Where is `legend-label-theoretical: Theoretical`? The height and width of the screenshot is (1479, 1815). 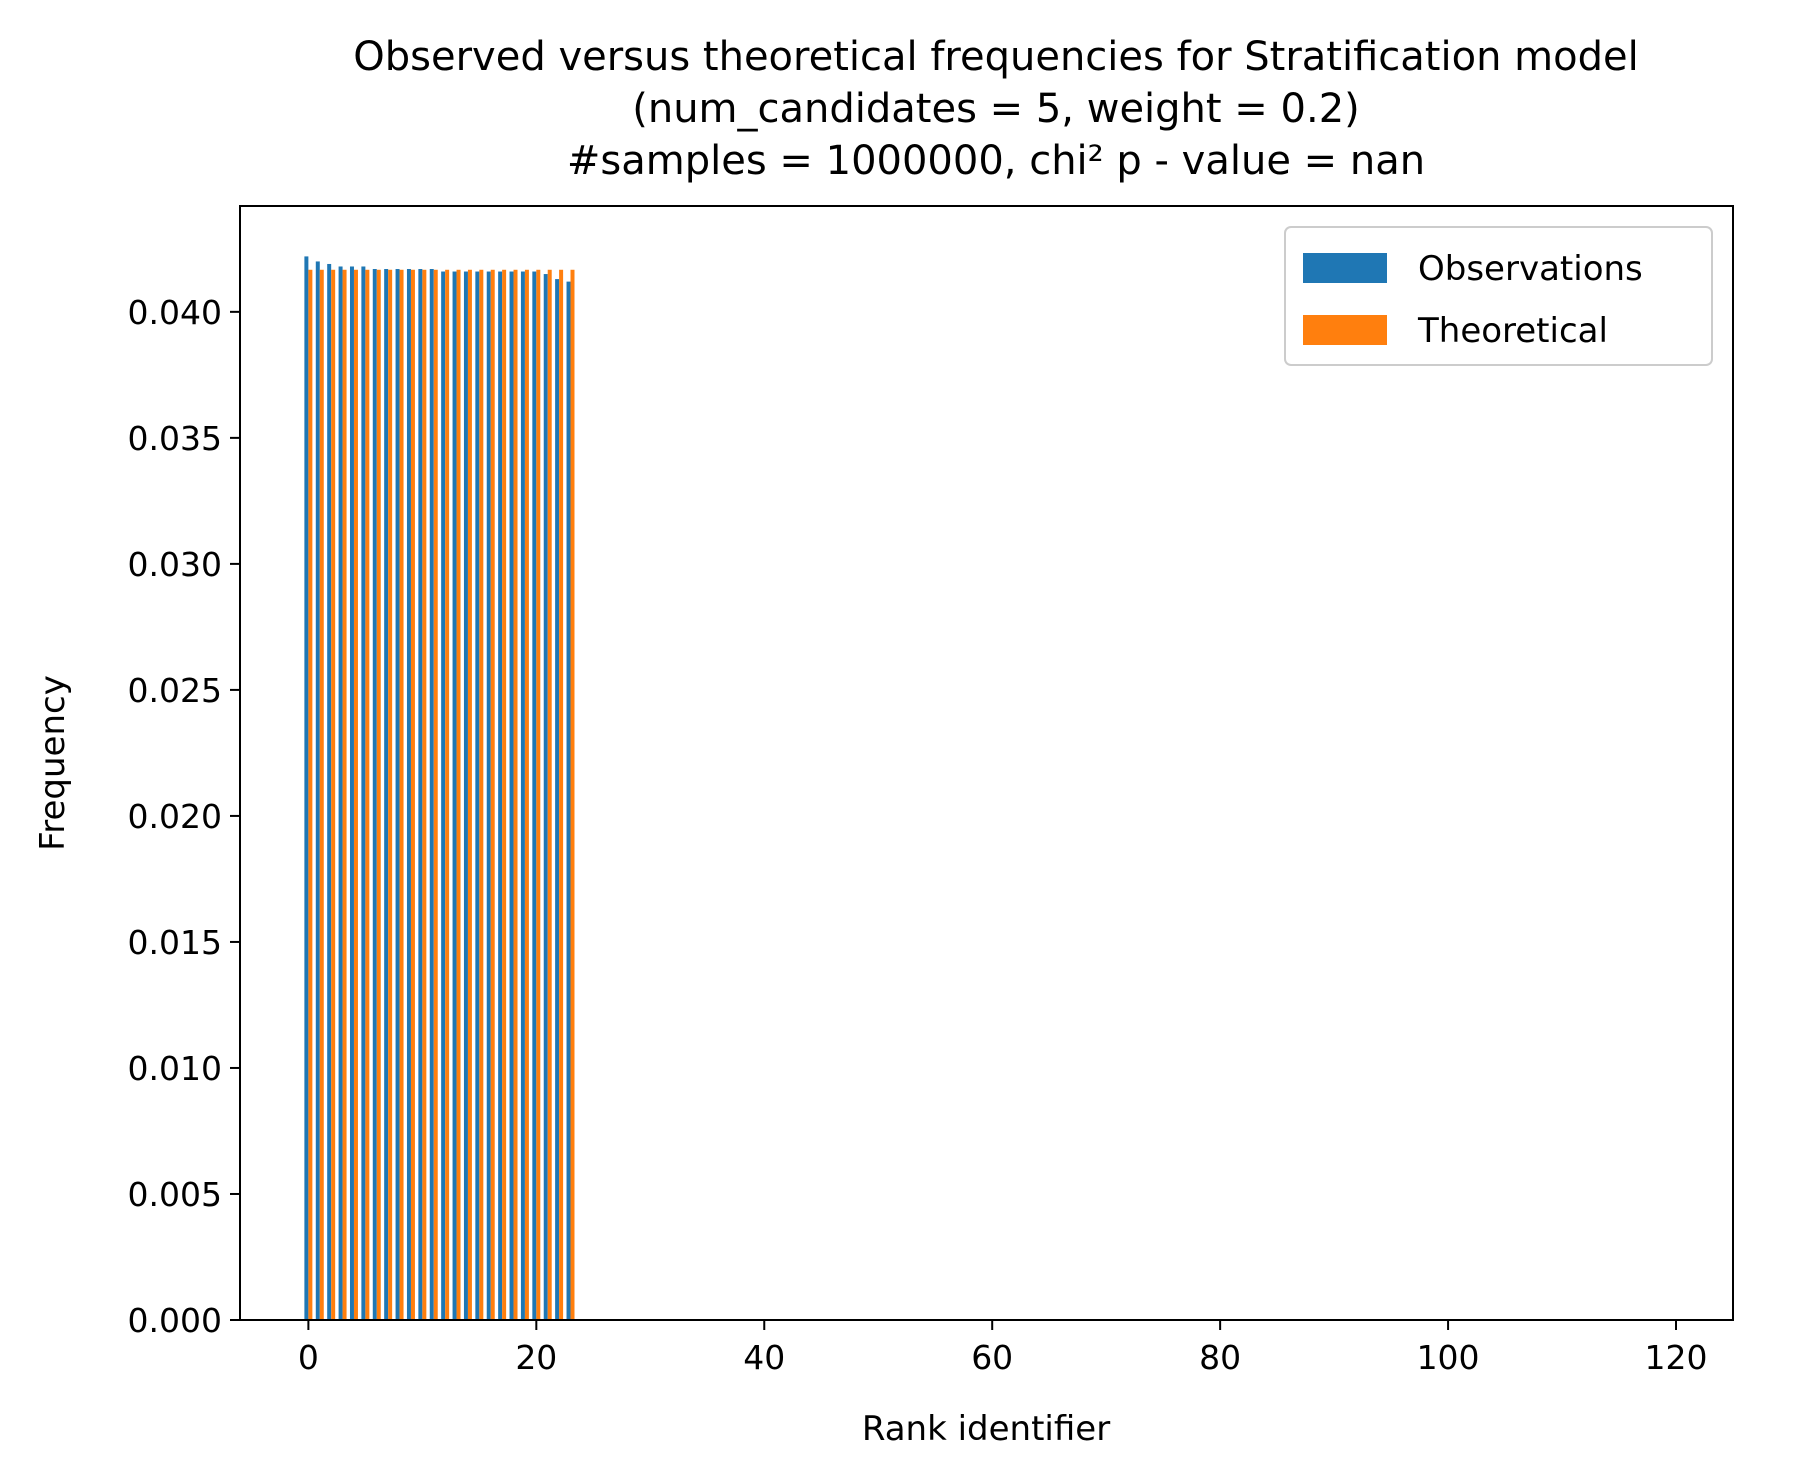
legend-label-theoretical: Theoretical is located at coordinates (1512, 331).